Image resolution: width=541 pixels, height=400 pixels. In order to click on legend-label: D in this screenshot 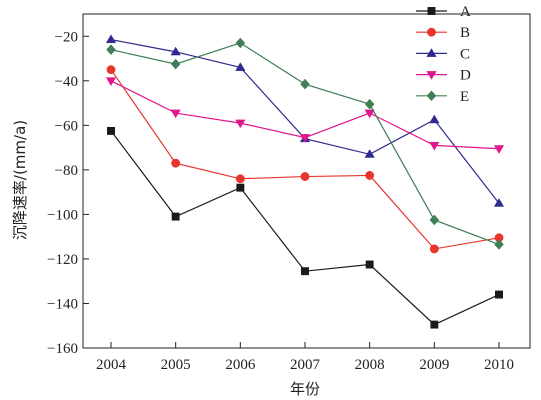, I will do `click(465, 76)`.